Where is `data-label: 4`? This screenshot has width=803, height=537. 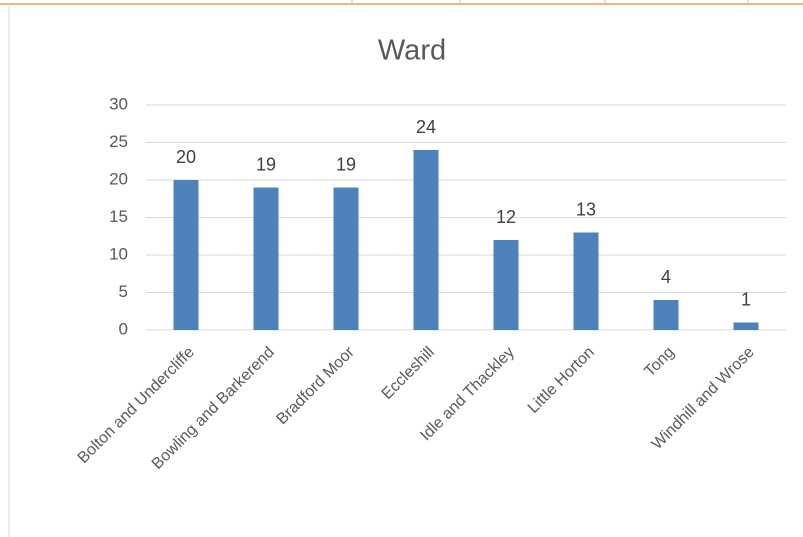
data-label: 4 is located at coordinates (666, 277).